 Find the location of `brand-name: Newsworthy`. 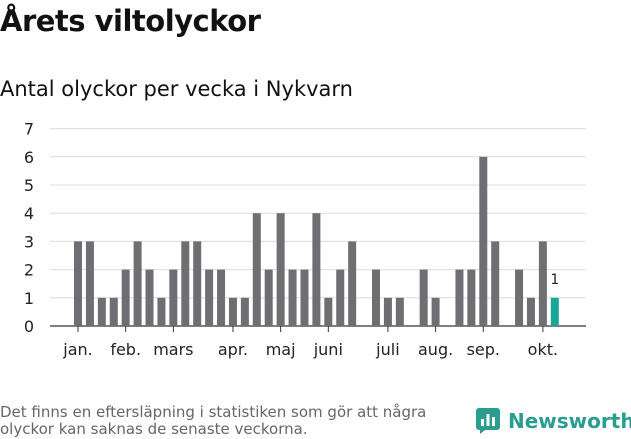

brand-name: Newsworthy is located at coordinates (569, 421).